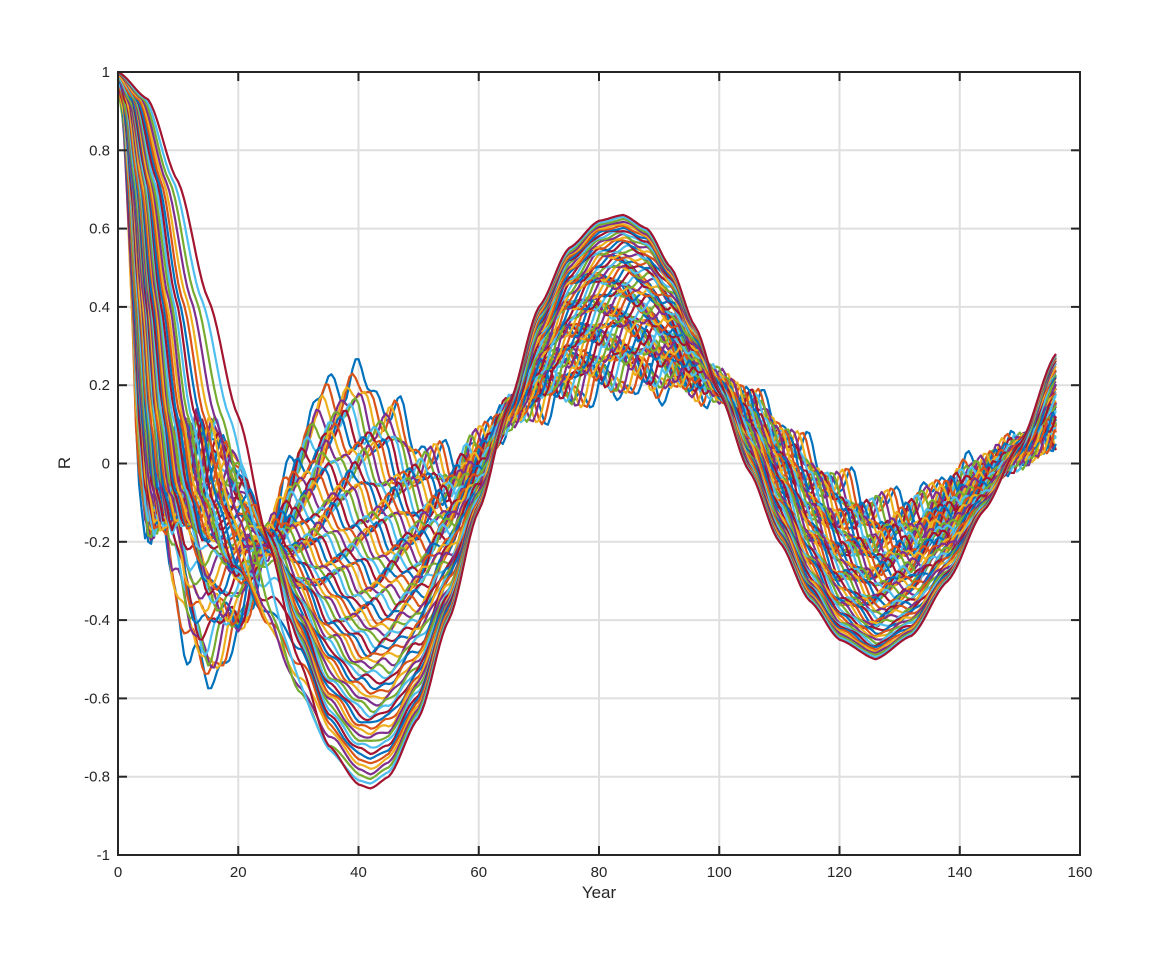 This screenshot has width=1170, height=978. Describe the element at coordinates (118, 872) in the screenshot. I see `x-tick-label: 0` at that location.